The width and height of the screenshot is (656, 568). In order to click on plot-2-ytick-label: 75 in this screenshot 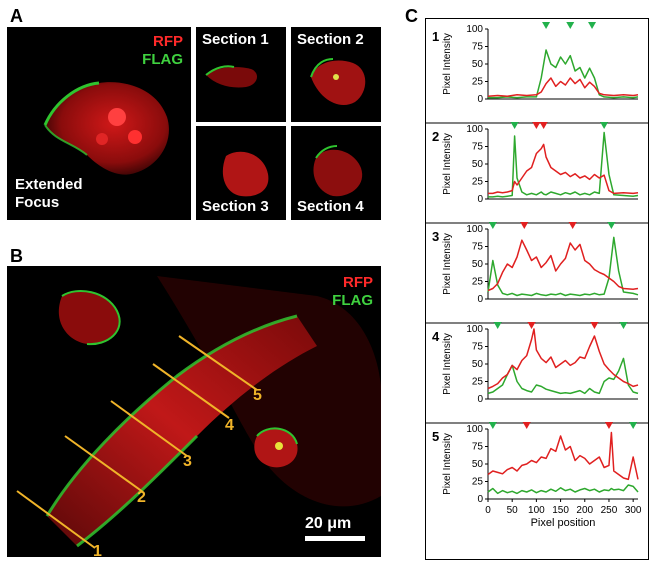, I will do `click(478, 147)`.